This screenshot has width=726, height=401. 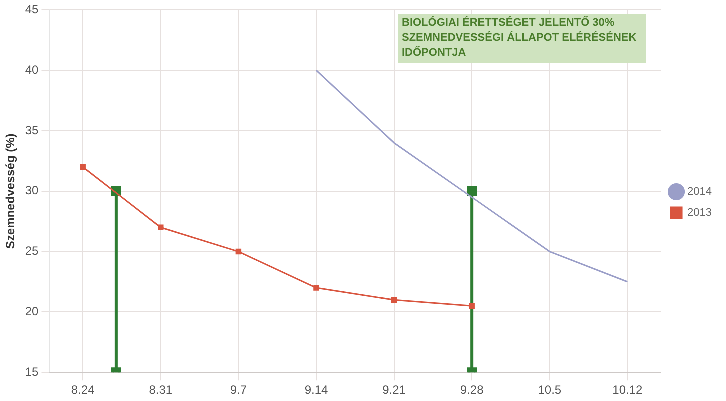 What do you see at coordinates (32, 251) in the screenshot?
I see `y-tick-label: 25` at bounding box center [32, 251].